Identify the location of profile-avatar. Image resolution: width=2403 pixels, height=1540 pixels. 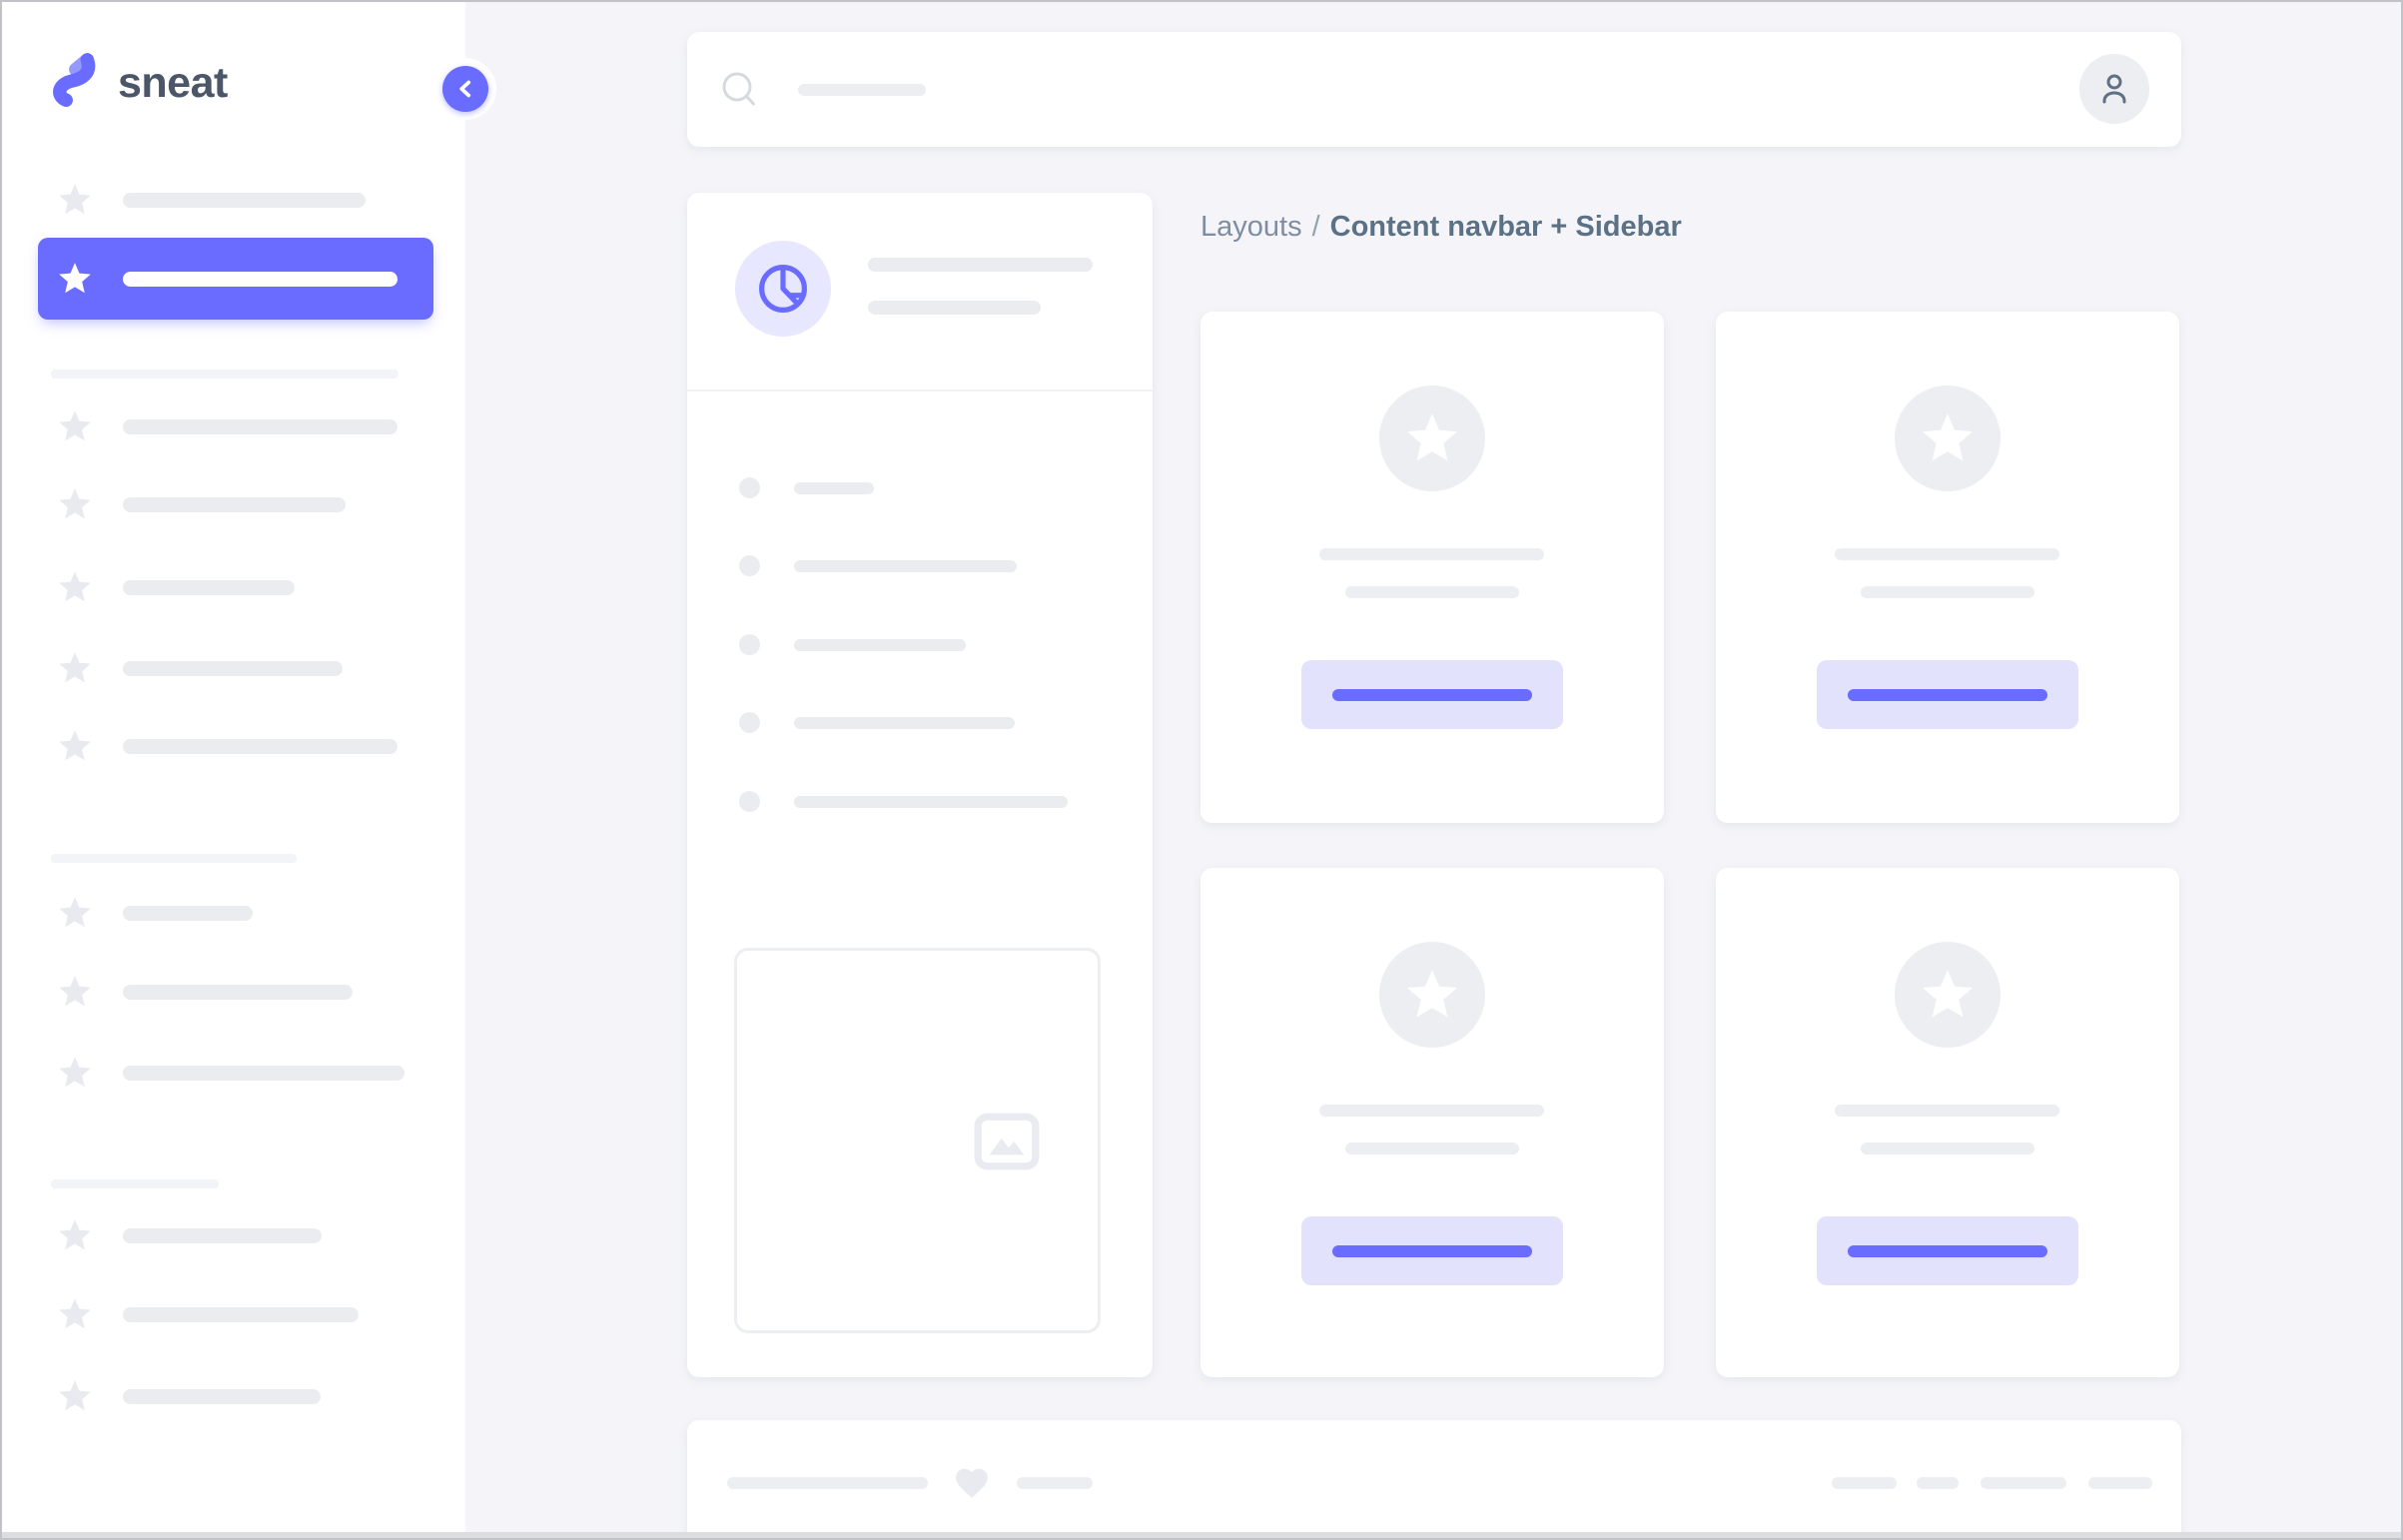
(783, 289).